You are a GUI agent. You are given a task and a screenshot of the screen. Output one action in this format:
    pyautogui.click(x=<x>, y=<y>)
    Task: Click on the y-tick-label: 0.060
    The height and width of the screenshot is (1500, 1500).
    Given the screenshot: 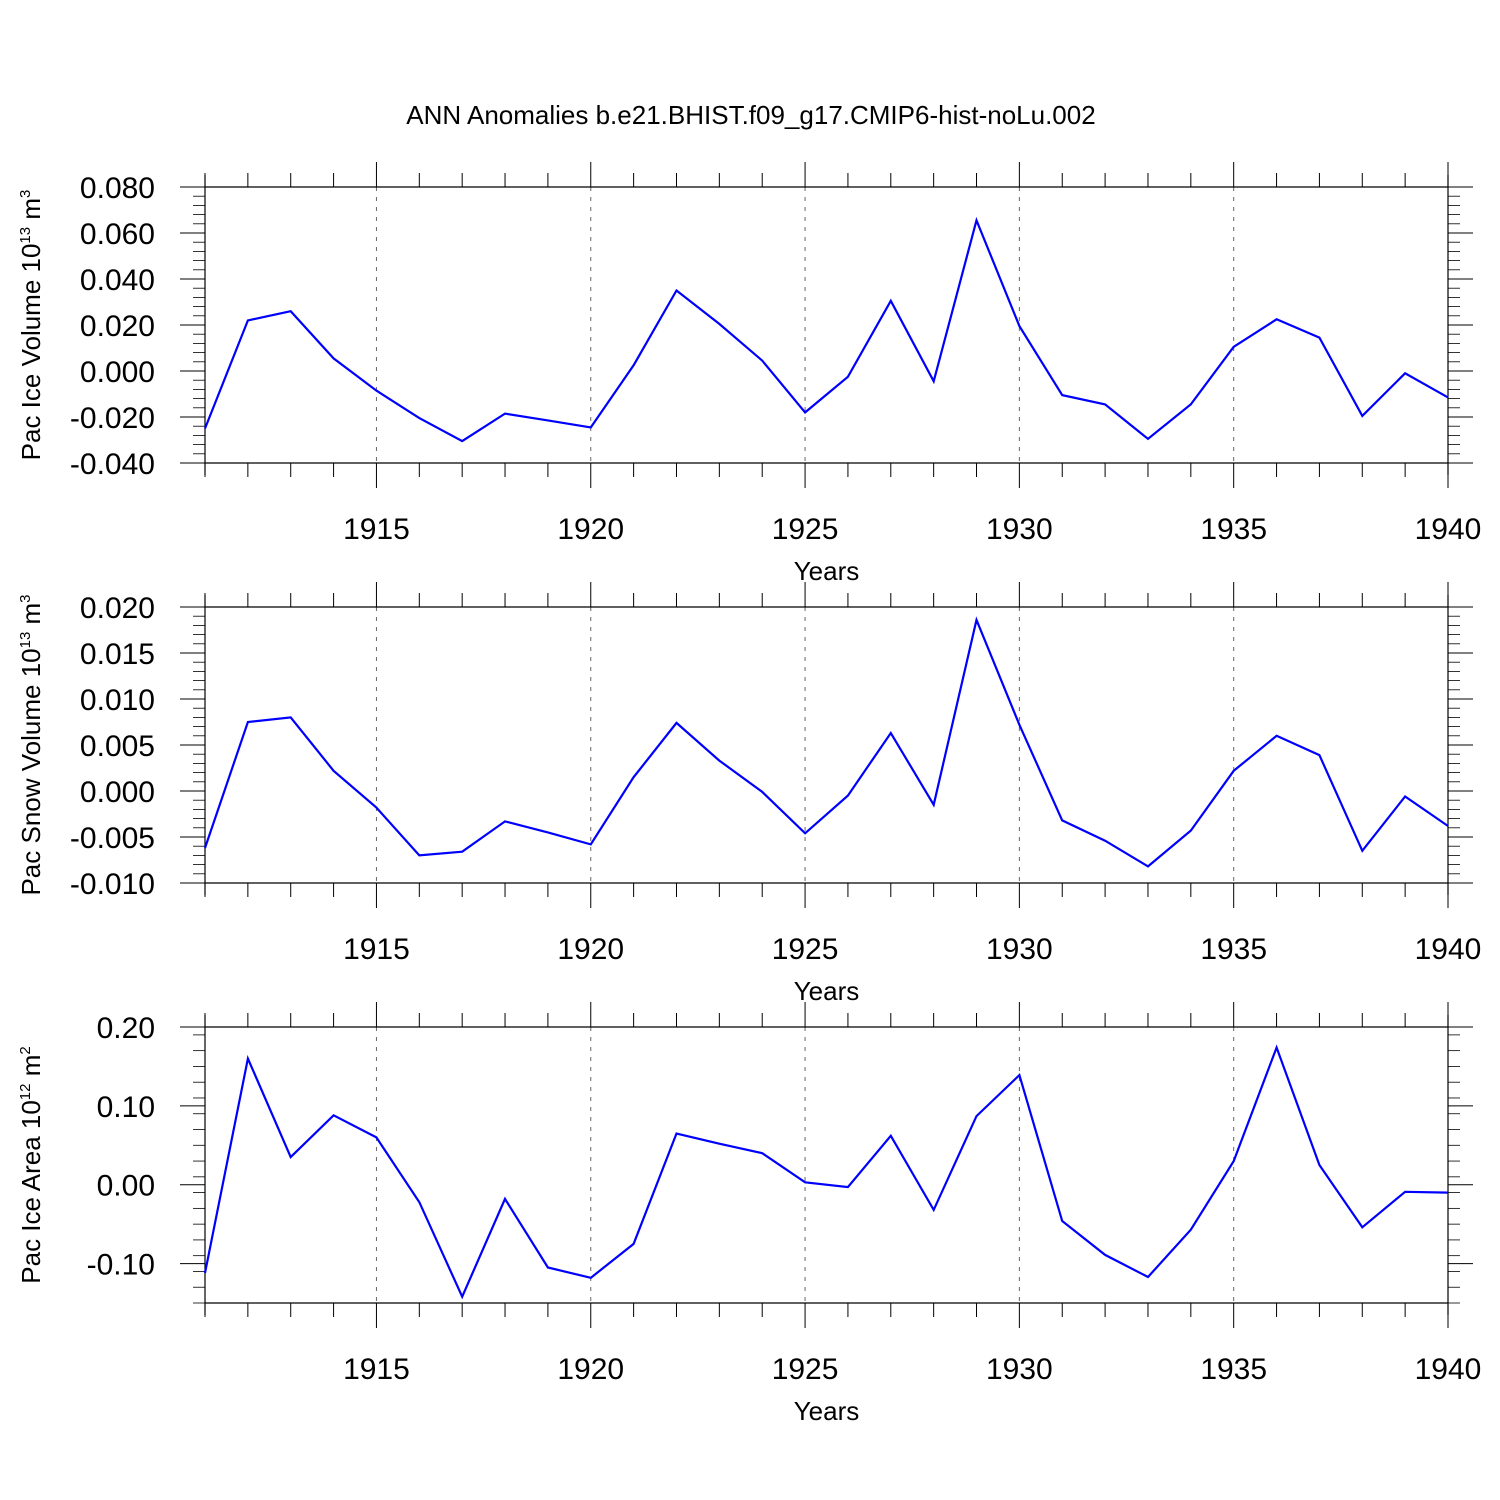 What is the action you would take?
    pyautogui.click(x=117, y=234)
    